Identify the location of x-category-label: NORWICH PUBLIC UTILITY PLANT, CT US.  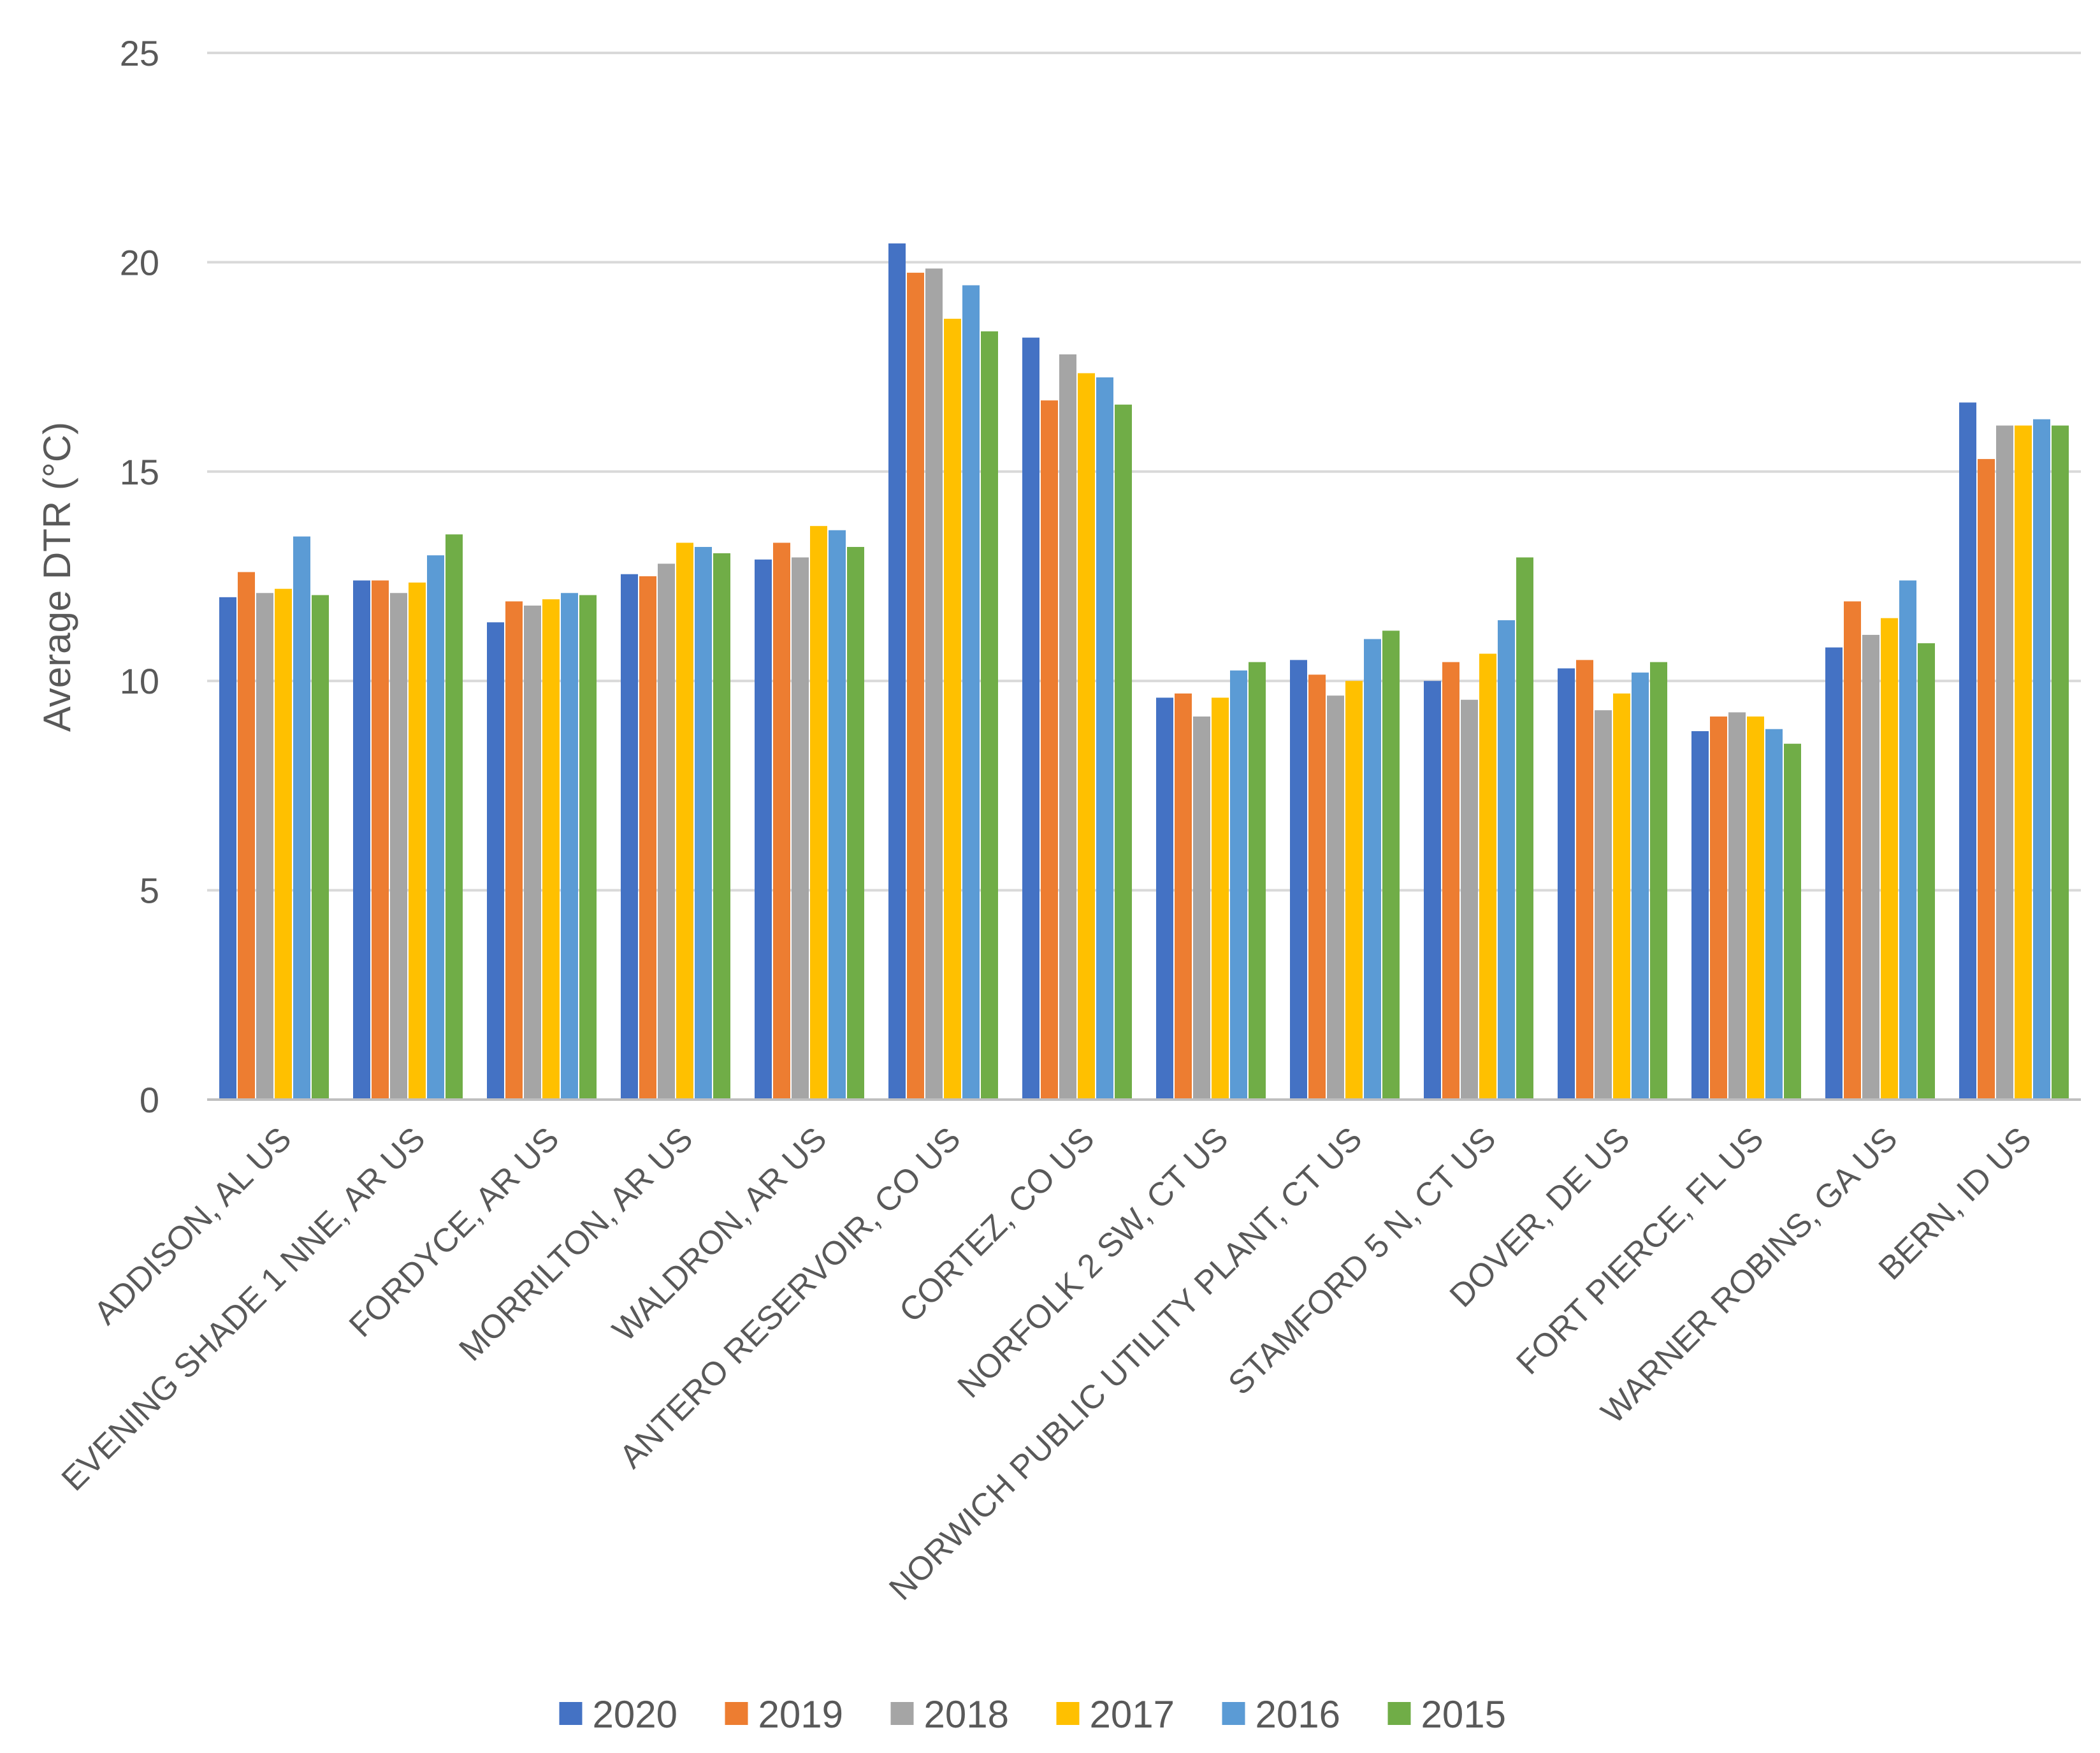
(1125, 1363).